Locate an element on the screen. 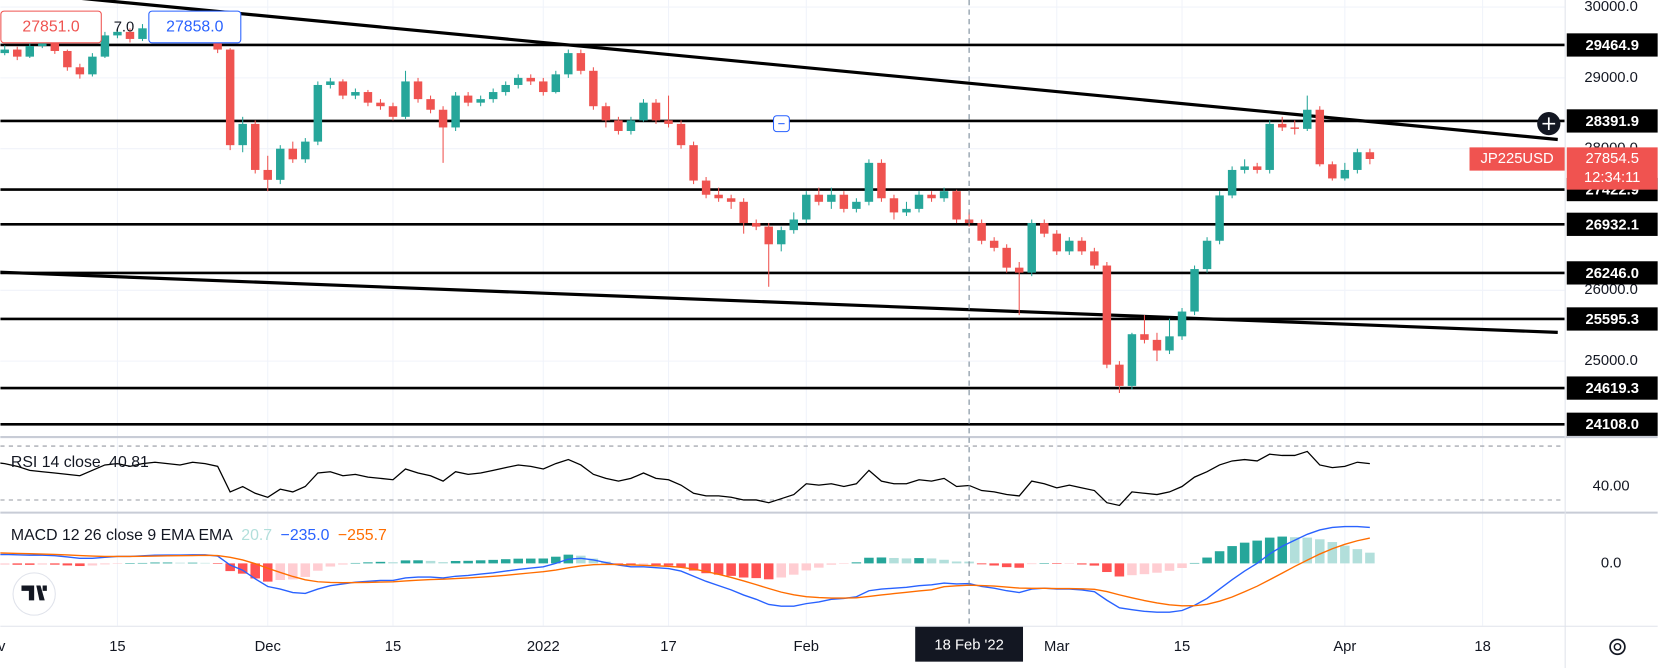 This screenshot has width=1658, height=668. x-tick-label: 18 is located at coordinates (1482, 647).